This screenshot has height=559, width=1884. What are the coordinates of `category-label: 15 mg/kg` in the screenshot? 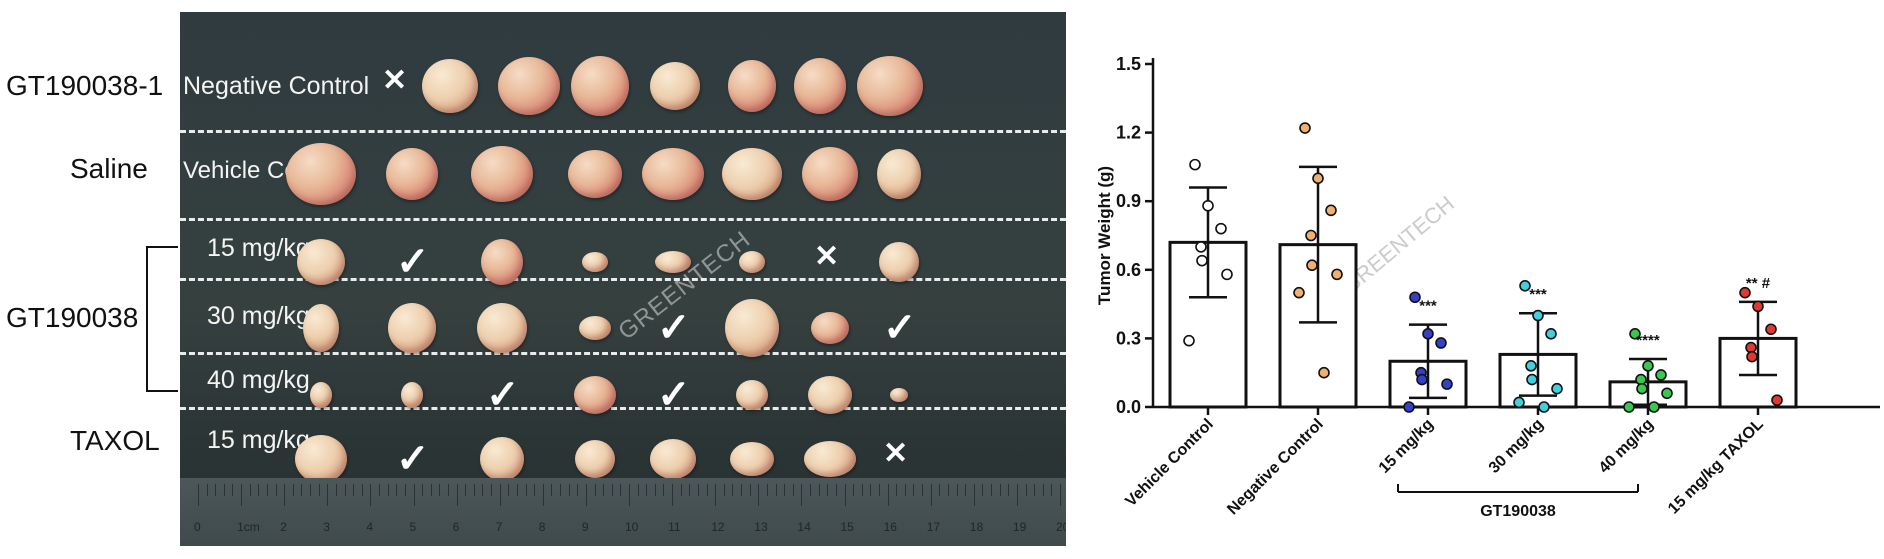 It's located at (1406, 446).